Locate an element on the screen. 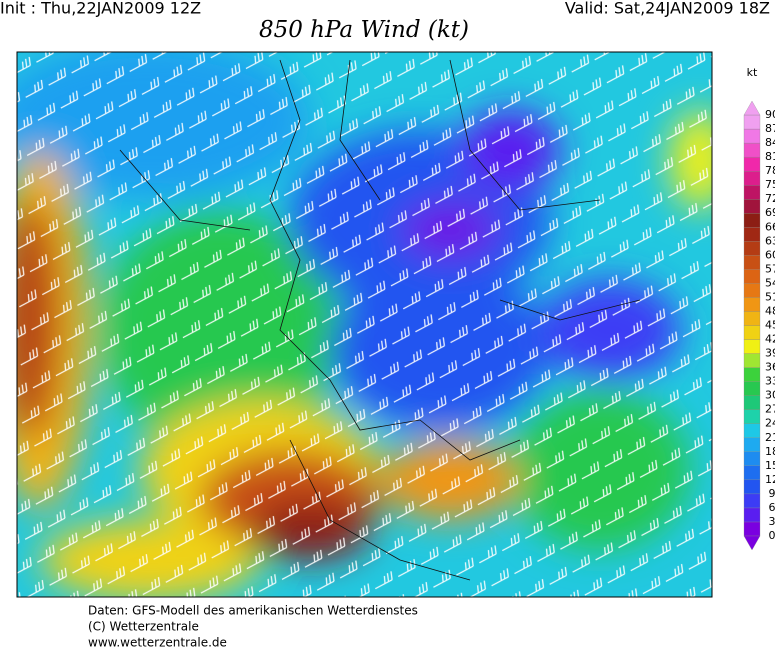 This screenshot has width=775, height=648. legend-label: 30 is located at coordinates (770, 395).